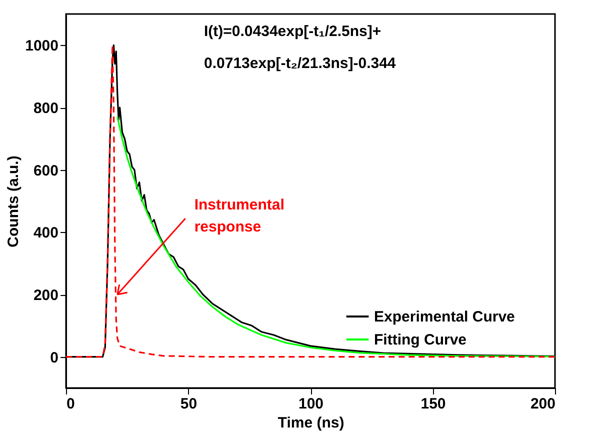 This screenshot has width=591, height=435. I want to click on annotation: I(t)=0.0434exp[-t₁/2.5ns]+, so click(293, 31).